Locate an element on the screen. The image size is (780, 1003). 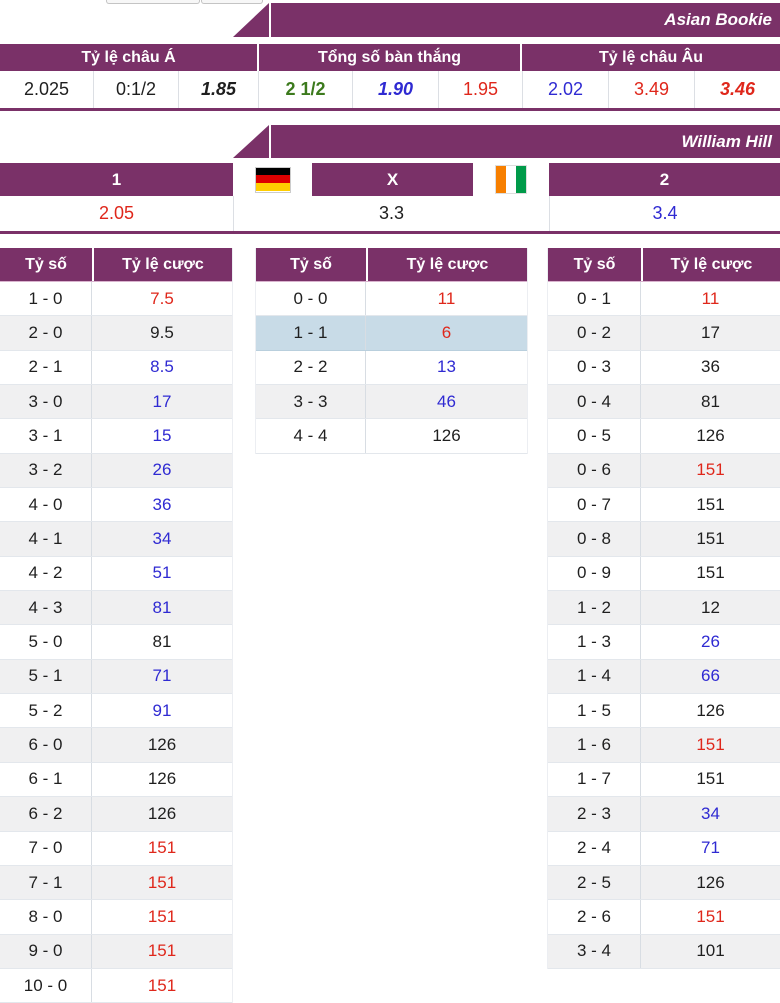
score-odds-row: 6 - 2 126 is located at coordinates (116, 814).